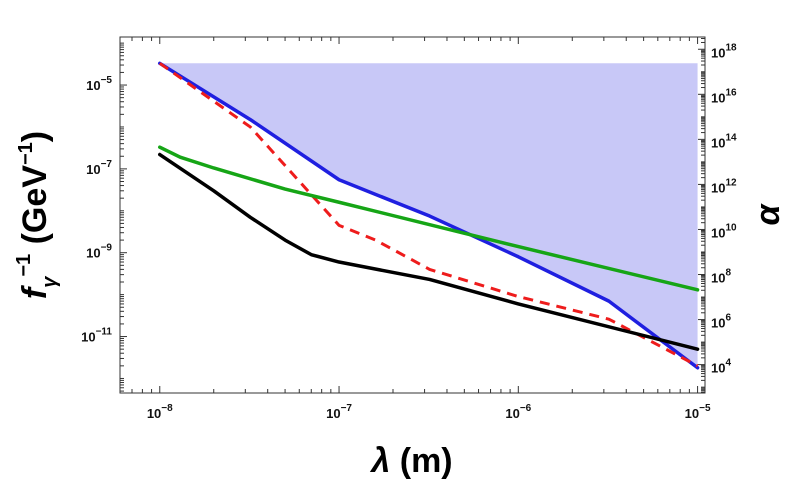 The image size is (789, 480). I want to click on y2-tick-label: 10¹⁰, so click(724, 231).